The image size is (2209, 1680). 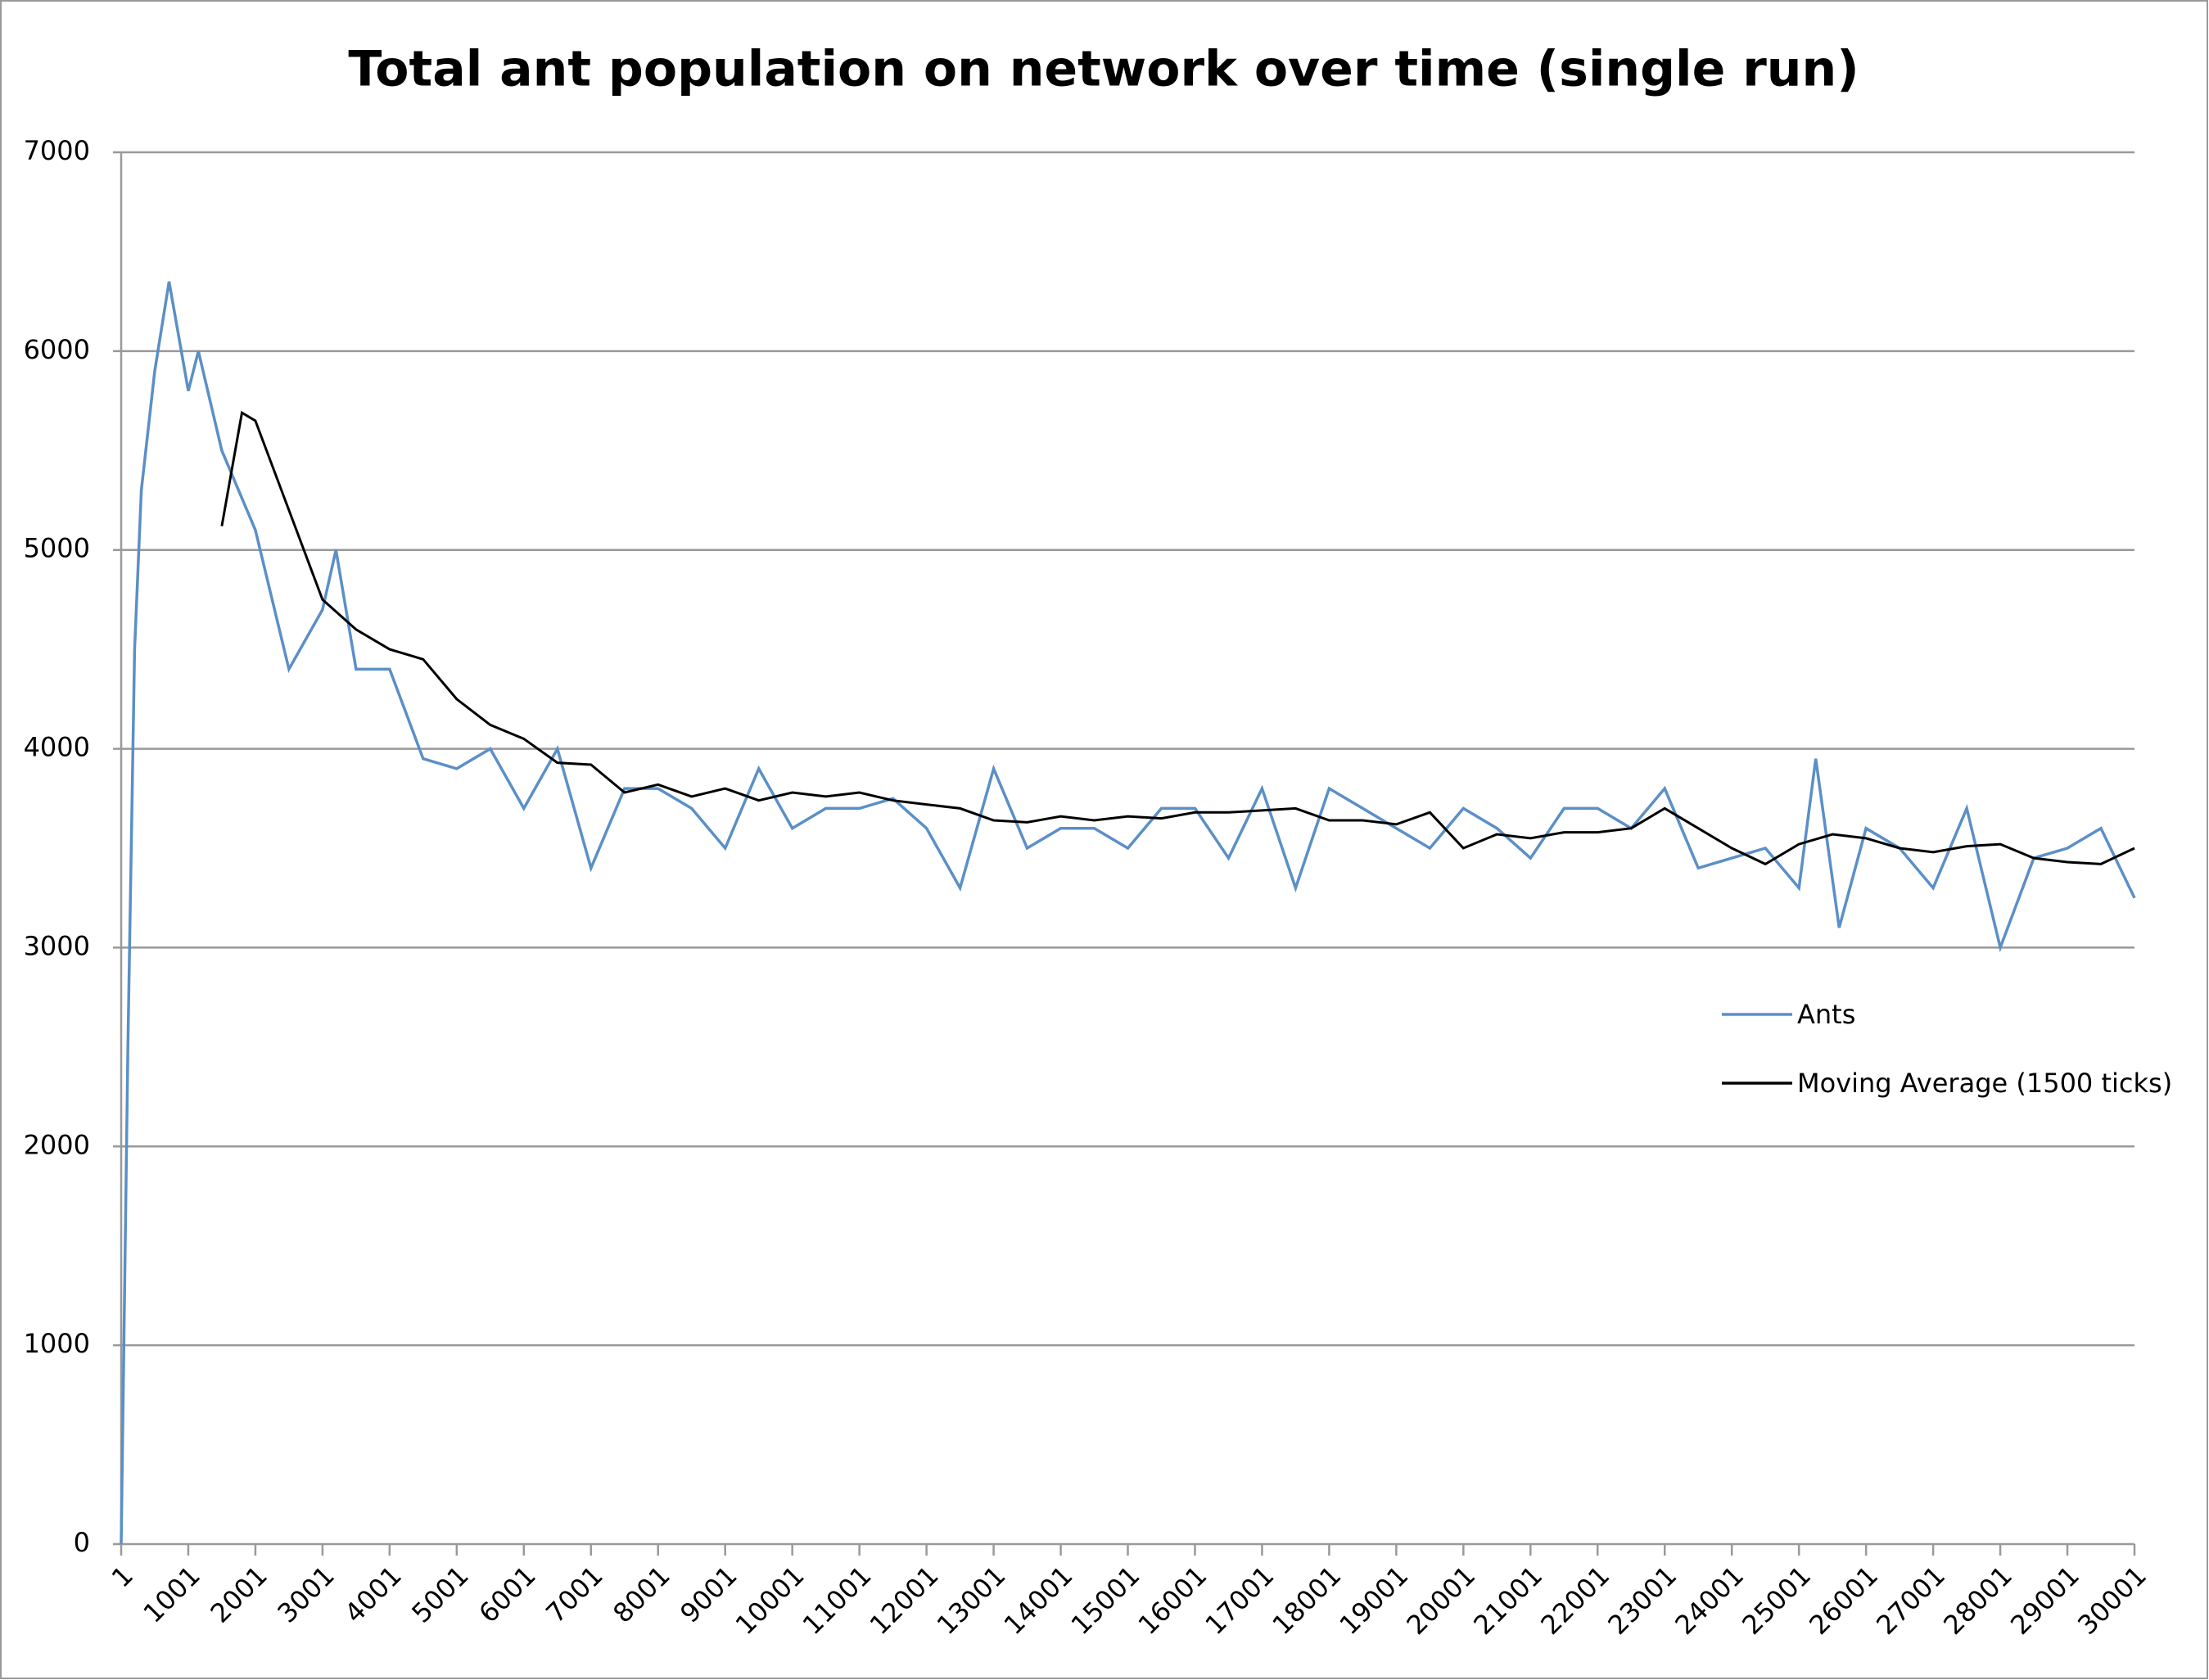 What do you see at coordinates (305, 1594) in the screenshot?
I see `x-tick-label: 3001` at bounding box center [305, 1594].